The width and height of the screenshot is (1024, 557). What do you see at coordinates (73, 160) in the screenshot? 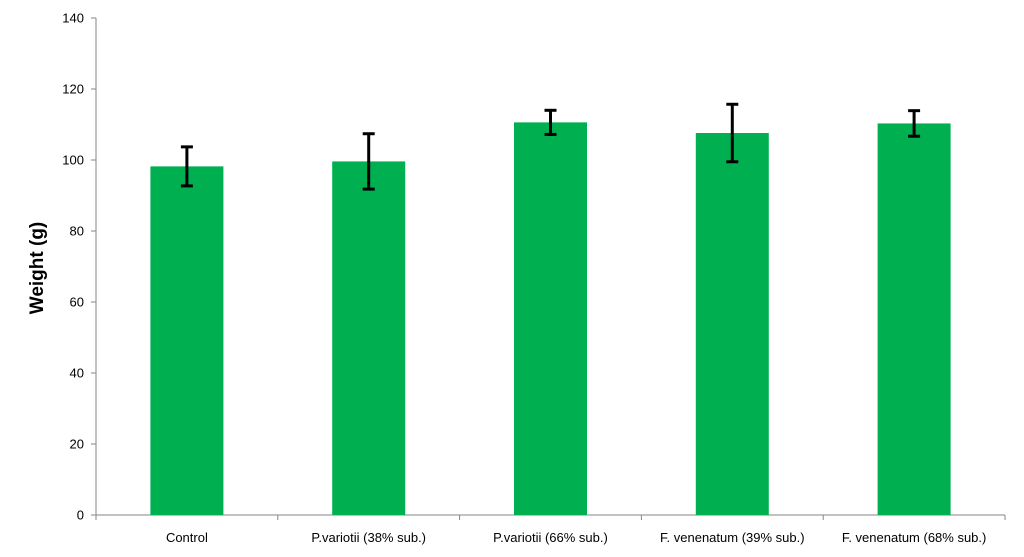
I see `y-tick-label: 100` at bounding box center [73, 160].